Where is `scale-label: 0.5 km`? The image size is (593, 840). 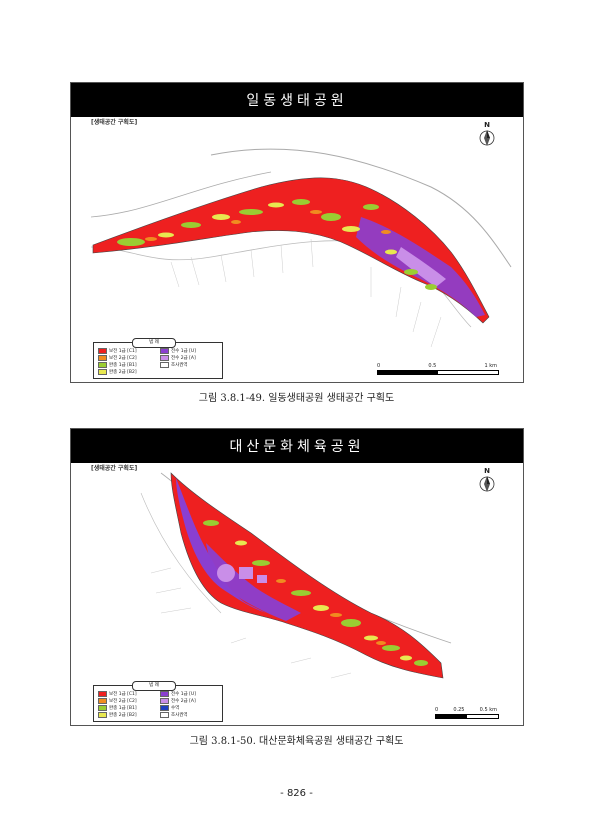 scale-label: 0.5 km is located at coordinates (488, 710).